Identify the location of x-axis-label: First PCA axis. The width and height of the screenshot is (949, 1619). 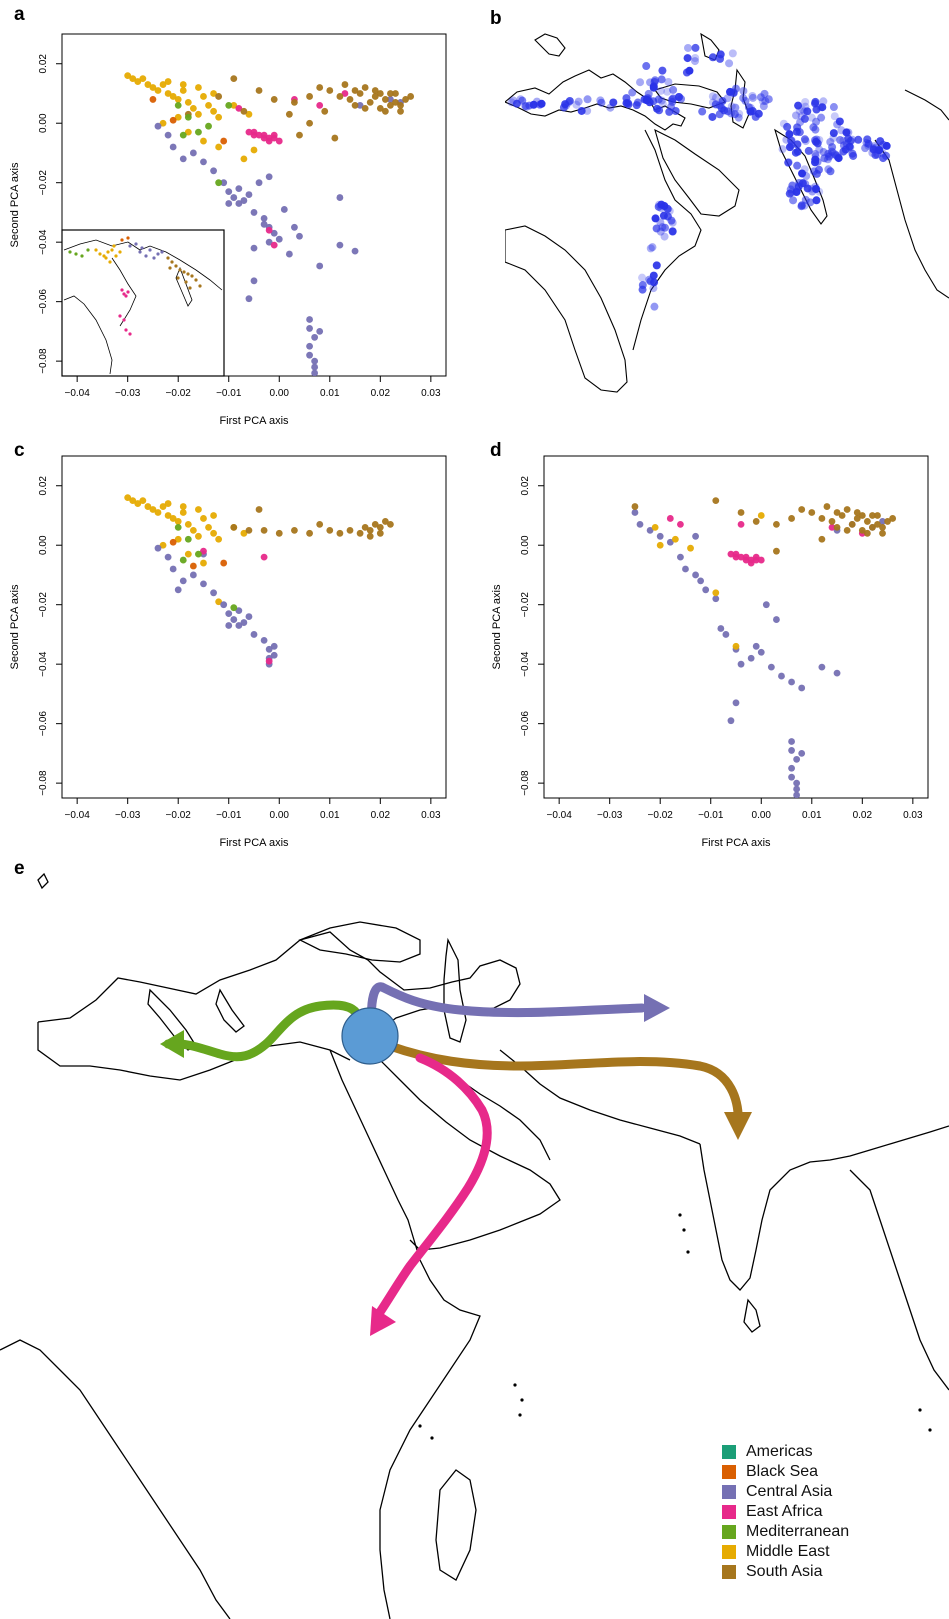
(254, 843).